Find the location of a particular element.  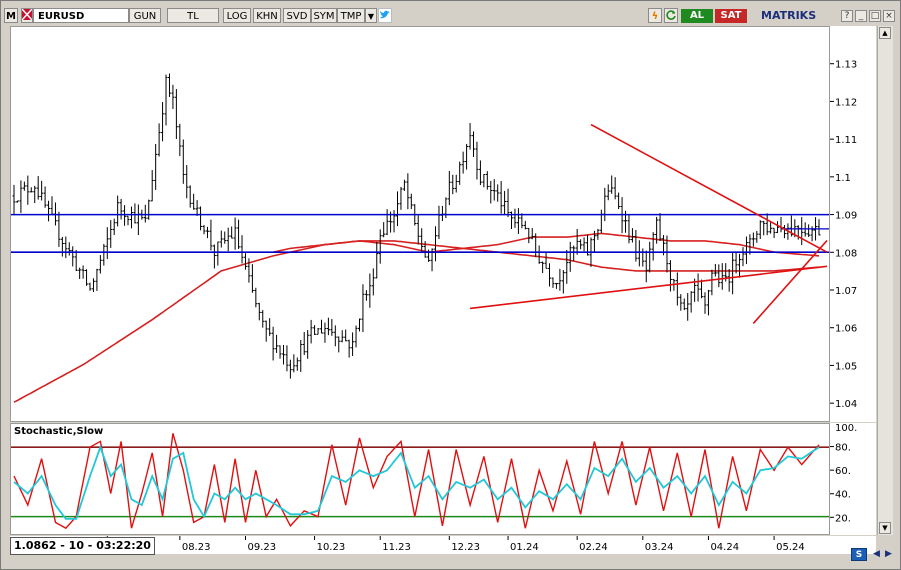

chevron-down-icon: ▼ is located at coordinates (371, 15).